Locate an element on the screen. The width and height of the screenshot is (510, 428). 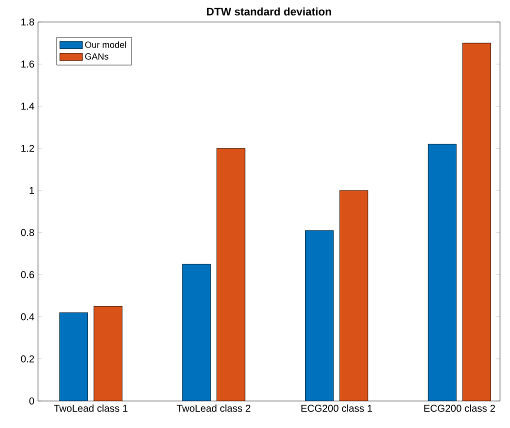
y-tick-label: 0.4 is located at coordinates (27, 316).